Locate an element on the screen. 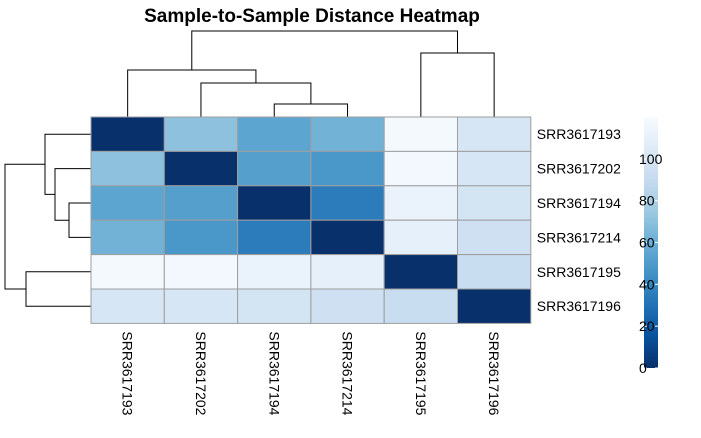 This screenshot has width=701, height=438. colorbar-gradient is located at coordinates (651, 242).